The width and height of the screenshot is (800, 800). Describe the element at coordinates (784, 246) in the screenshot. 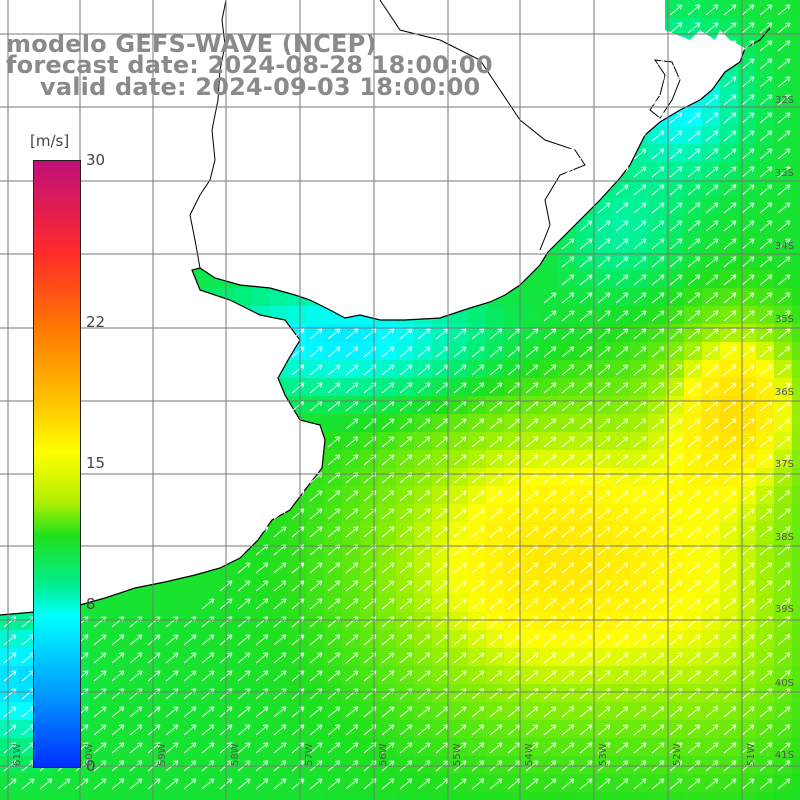

I see `lat-label: 34S` at that location.